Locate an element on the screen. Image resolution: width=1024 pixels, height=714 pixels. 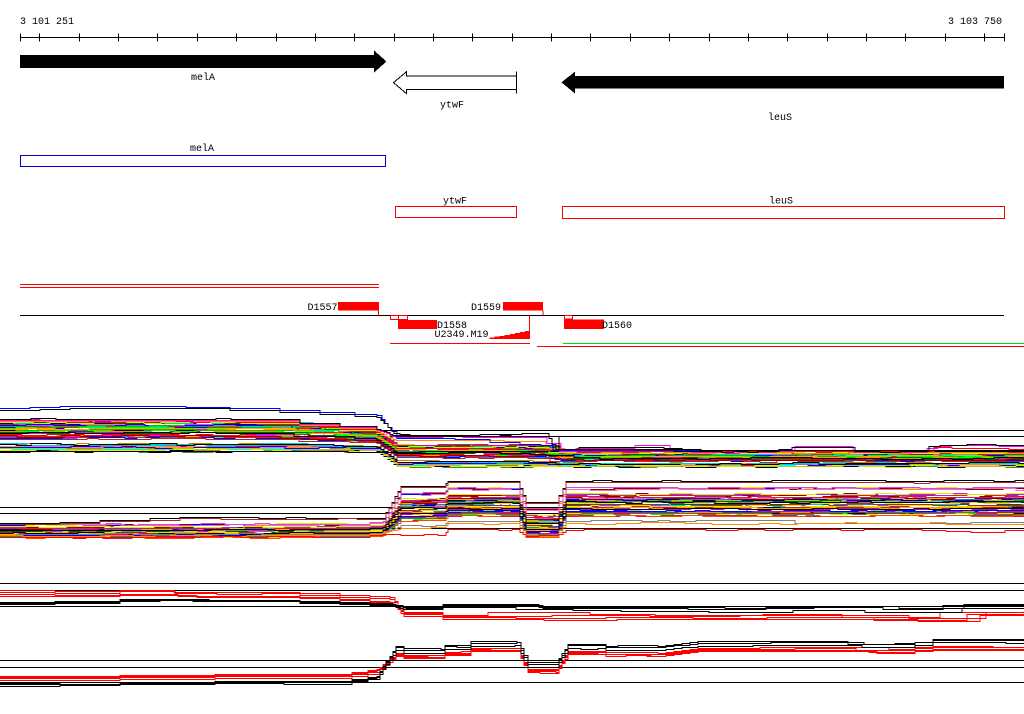
svg-text: D1558 is located at coordinates (452, 326).